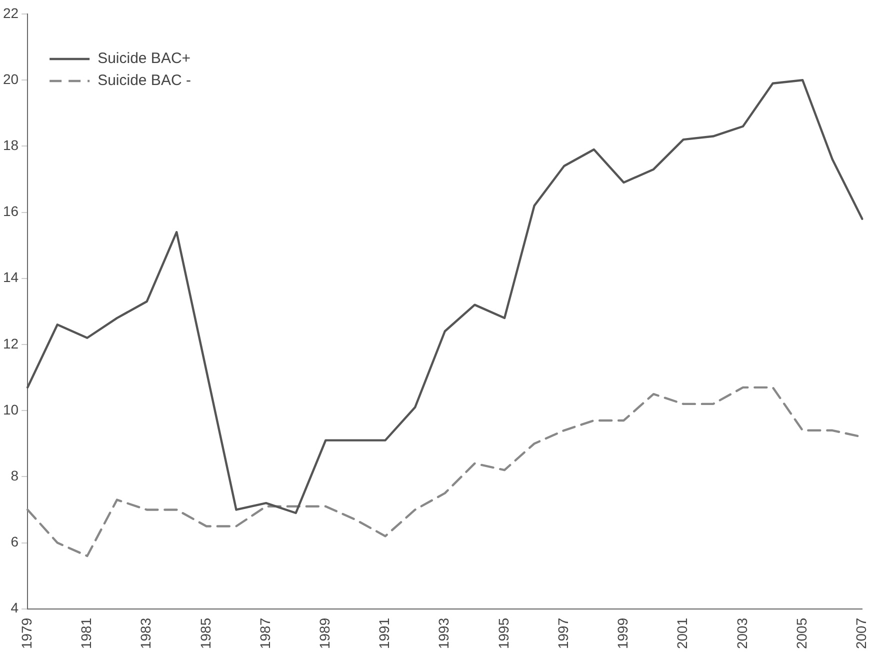  What do you see at coordinates (264, 634) in the screenshot?
I see `x-tick-label: 1987` at bounding box center [264, 634].